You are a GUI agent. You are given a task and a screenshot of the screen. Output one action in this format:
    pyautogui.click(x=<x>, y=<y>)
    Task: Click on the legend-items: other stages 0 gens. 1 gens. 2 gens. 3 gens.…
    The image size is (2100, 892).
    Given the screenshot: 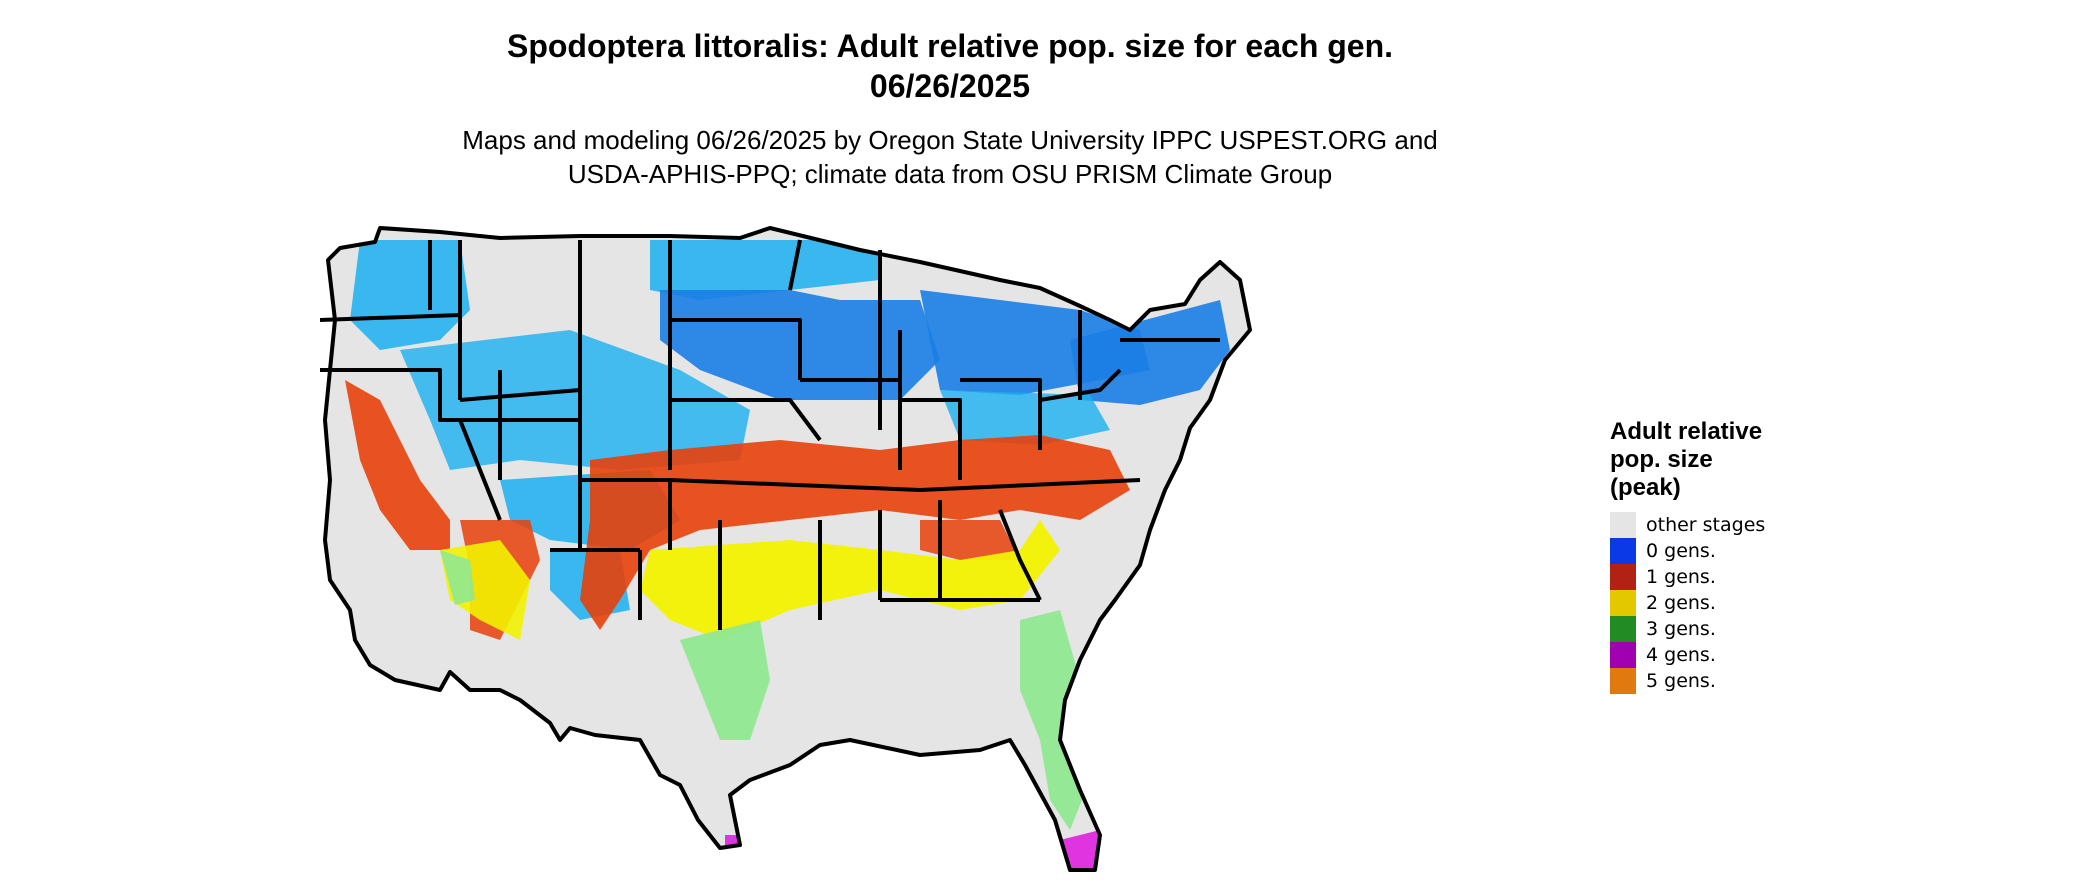 What is the action you would take?
    pyautogui.click(x=1720, y=603)
    